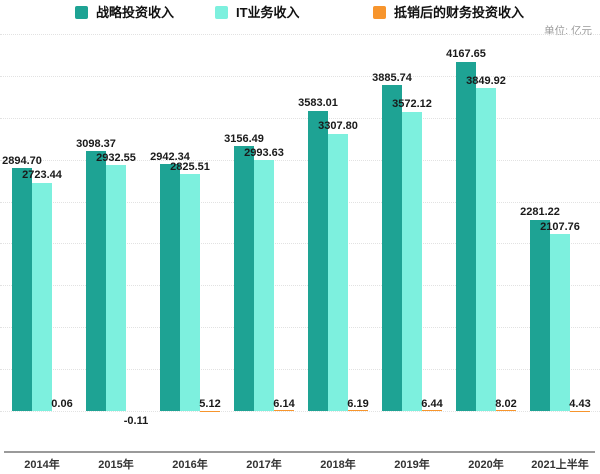 The height and width of the screenshot is (474, 600). I want to click on value-label: 3583.01, so click(318, 103).